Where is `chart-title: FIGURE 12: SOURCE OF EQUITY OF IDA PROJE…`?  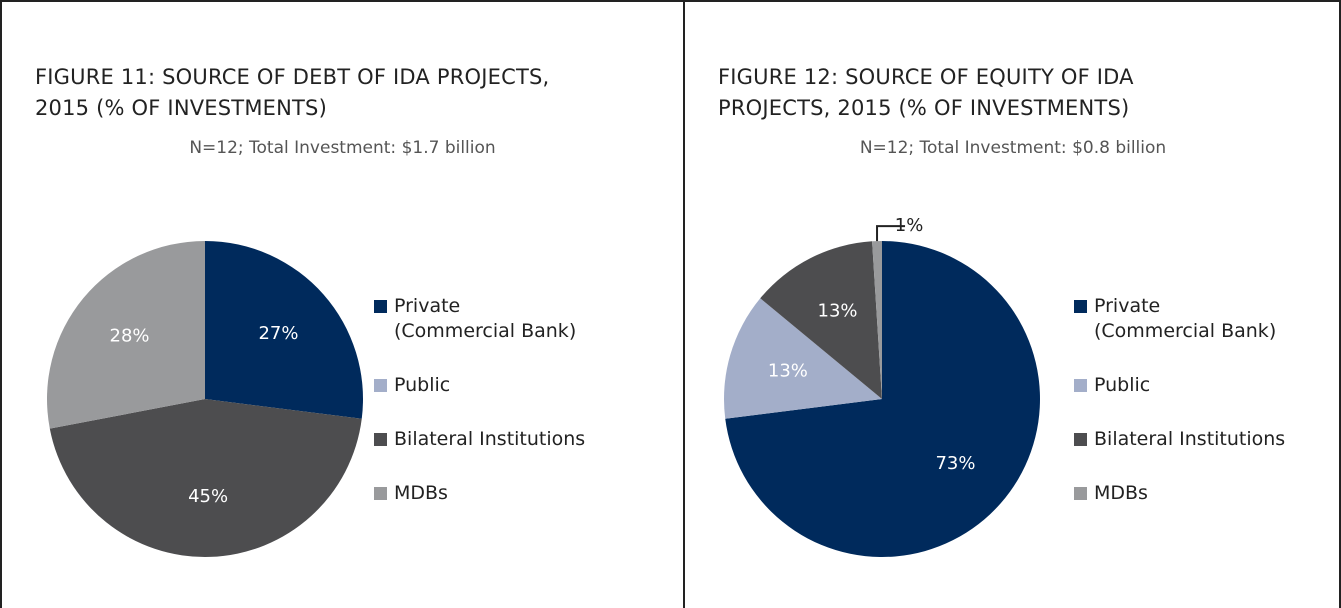
chart-title: FIGURE 12: SOURCE OF EQUITY OF IDA PROJE… is located at coordinates (926, 92).